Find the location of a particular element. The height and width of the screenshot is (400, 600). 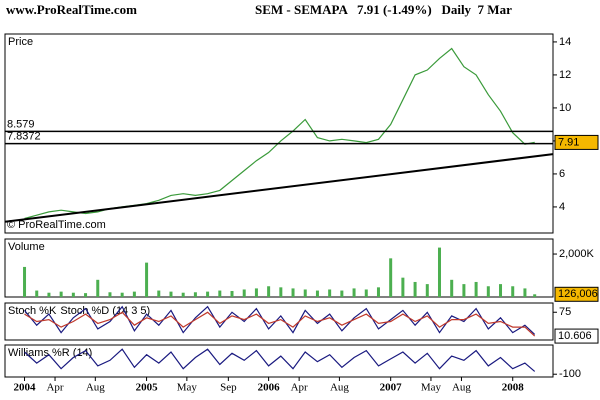

y-tick-label: 4 is located at coordinates (562, 207).